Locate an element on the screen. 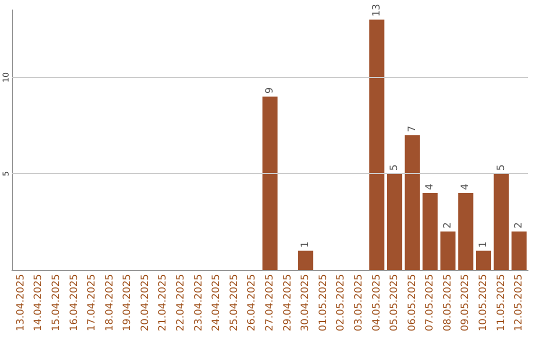 Image resolution: width=540 pixels, height=340 pixels. x-tick-label: 10.05.2025 is located at coordinates (484, 303).